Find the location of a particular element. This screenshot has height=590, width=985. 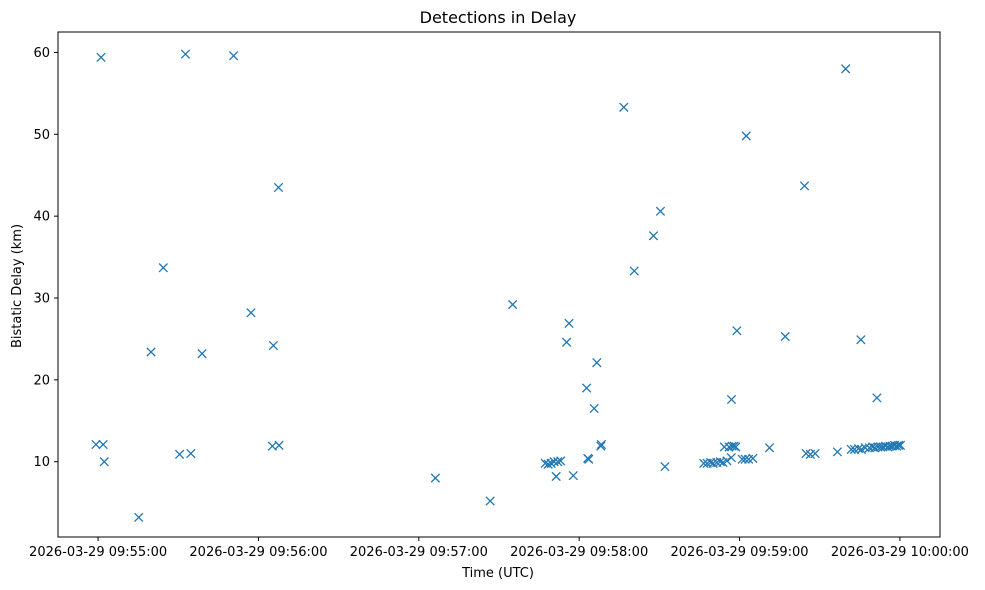

y-axis: 10 20 30 40 50 60 is located at coordinates (45, 258).